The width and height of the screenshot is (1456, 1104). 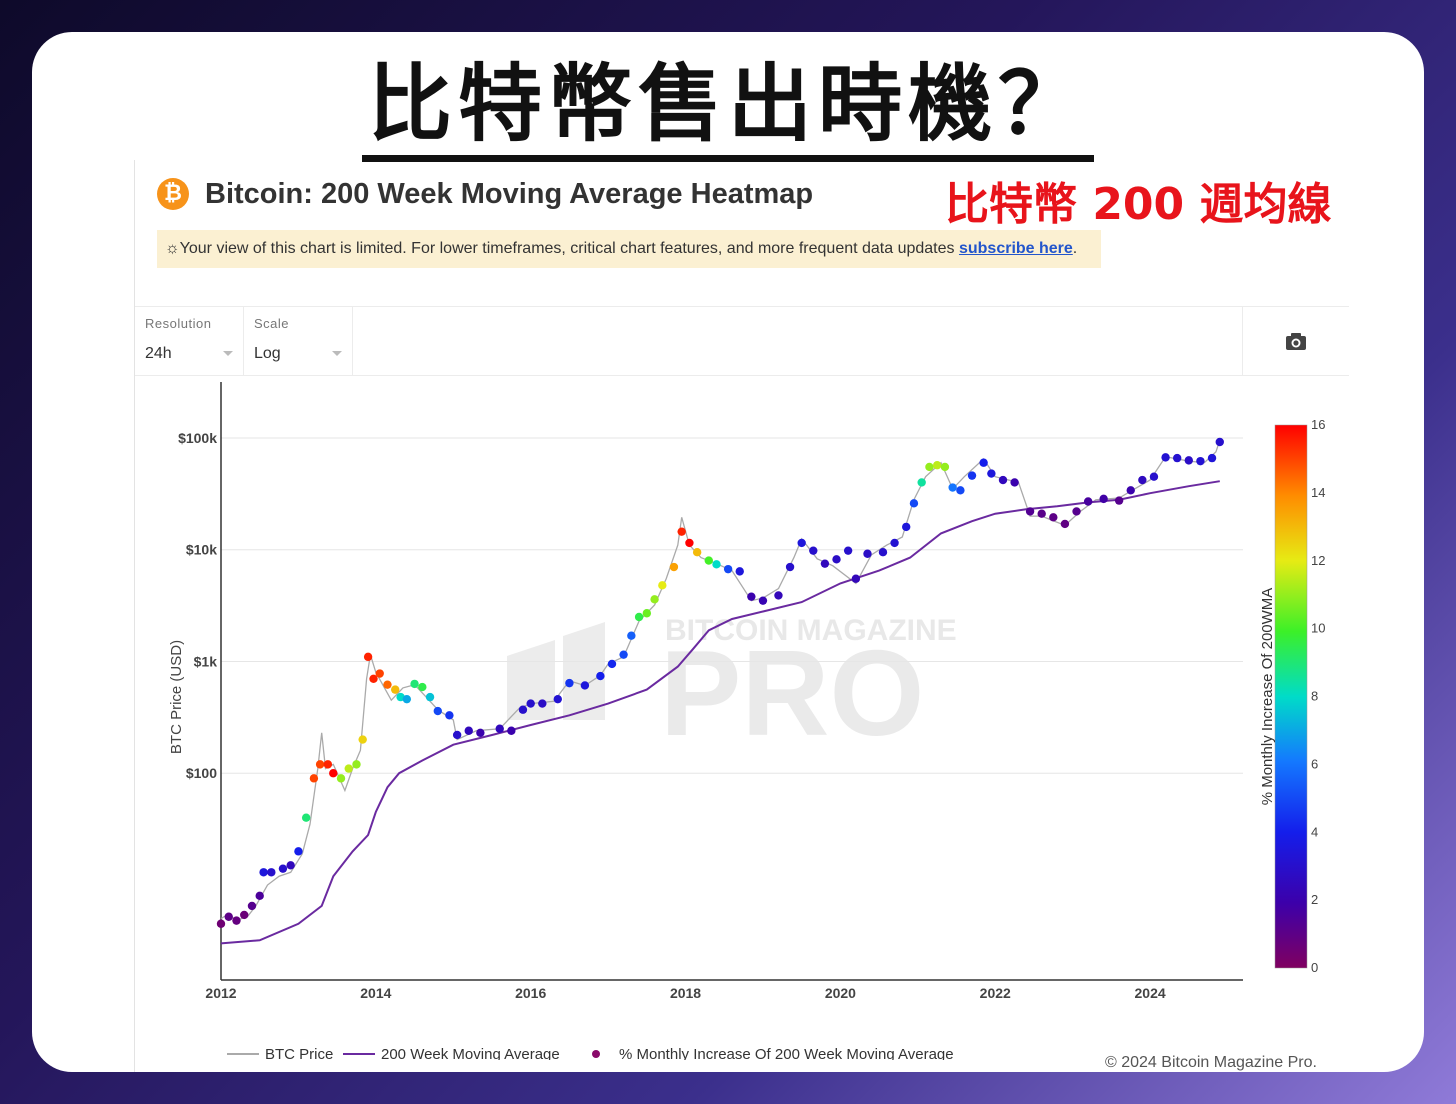 What do you see at coordinates (299, 1053) in the screenshot?
I see `legend-price: BTC Price` at bounding box center [299, 1053].